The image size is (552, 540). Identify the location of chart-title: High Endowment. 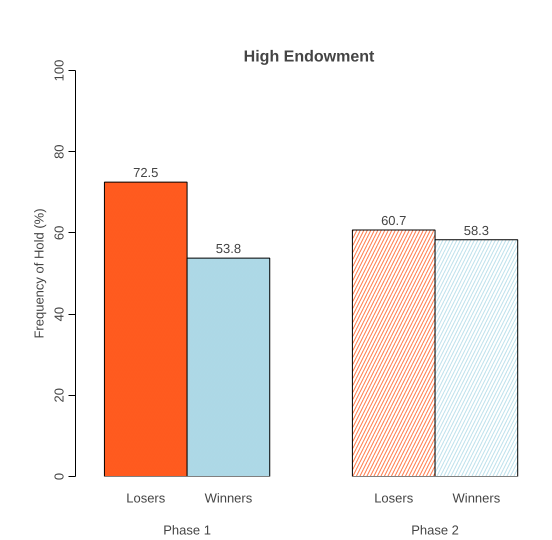
(309, 57).